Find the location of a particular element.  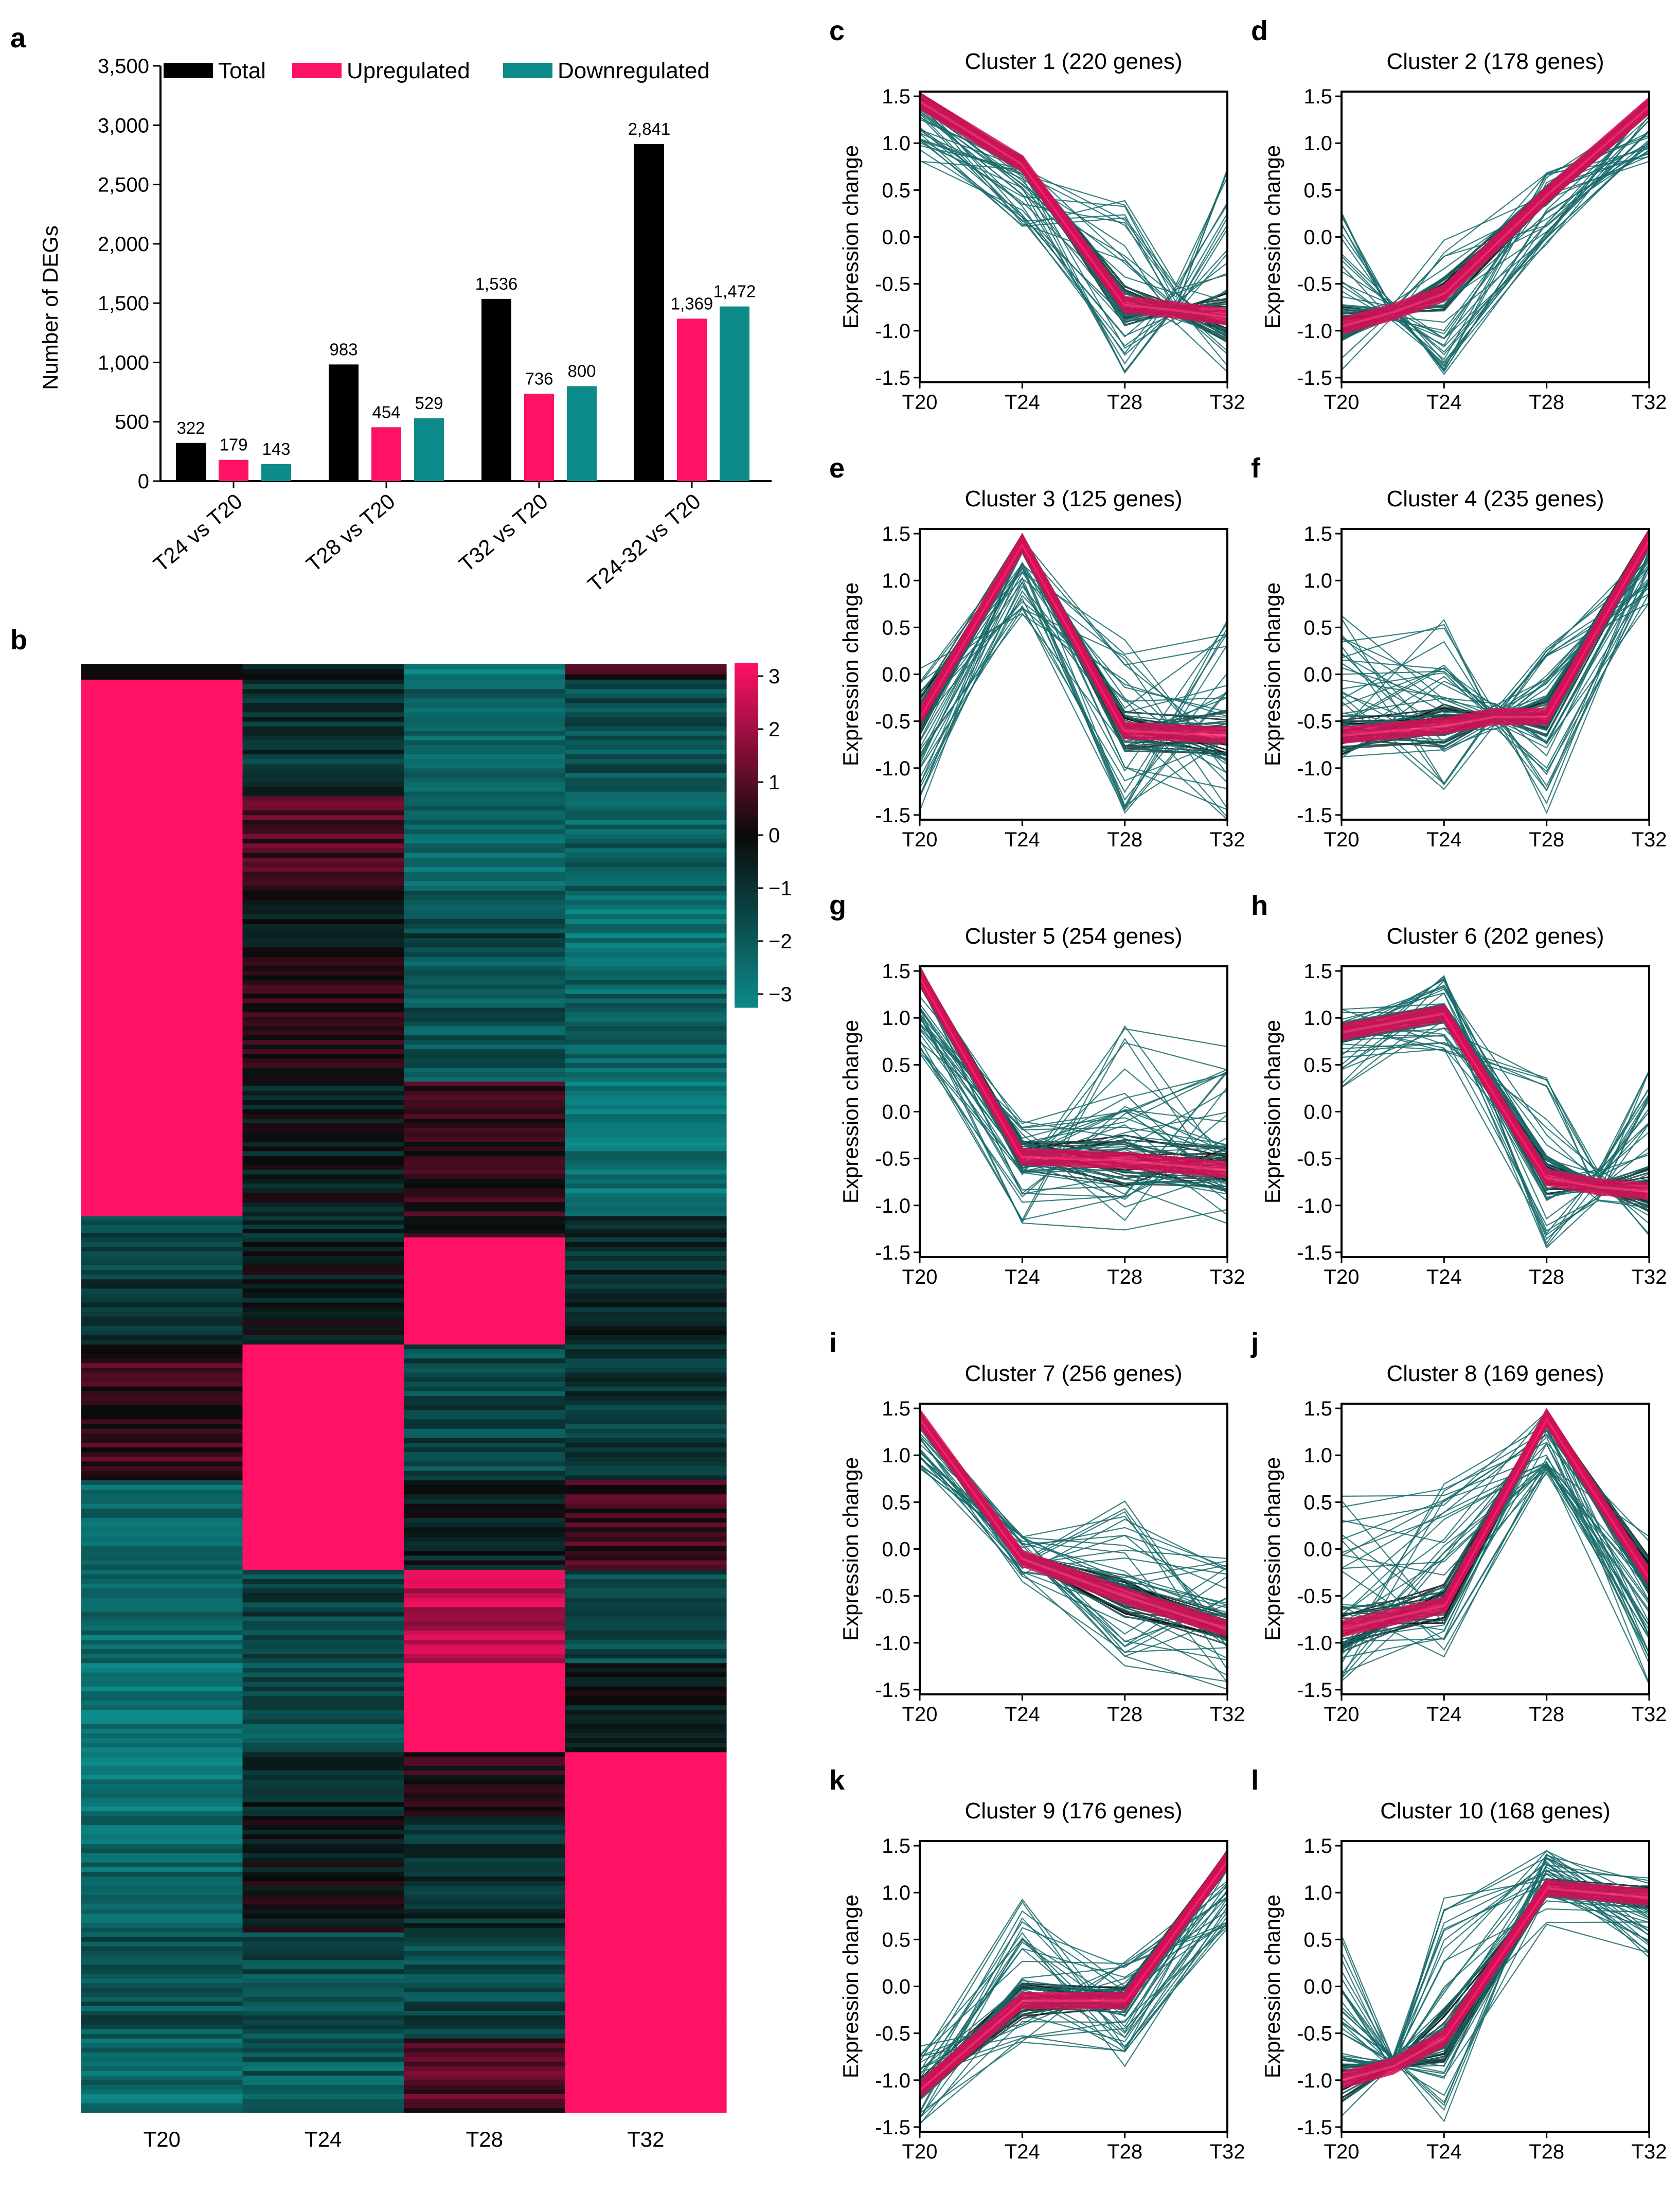

x-tick-label: T28 is located at coordinates (1547, 1277).